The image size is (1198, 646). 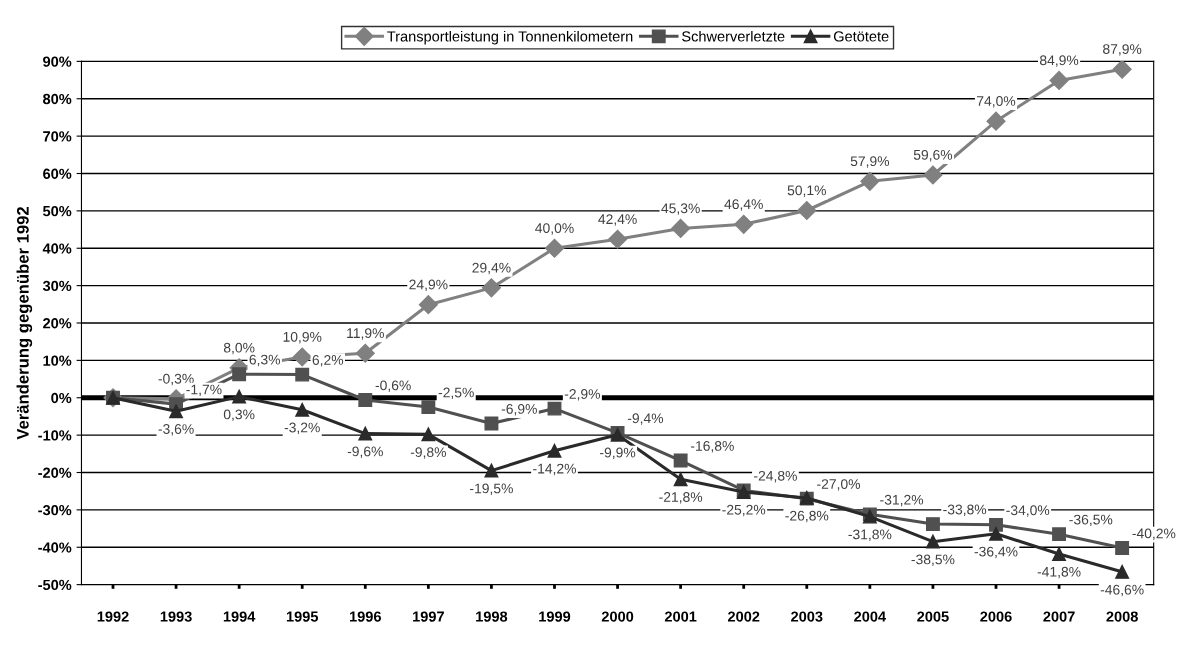 What do you see at coordinates (1122, 50) in the screenshot?
I see `data-label: 87,9%` at bounding box center [1122, 50].